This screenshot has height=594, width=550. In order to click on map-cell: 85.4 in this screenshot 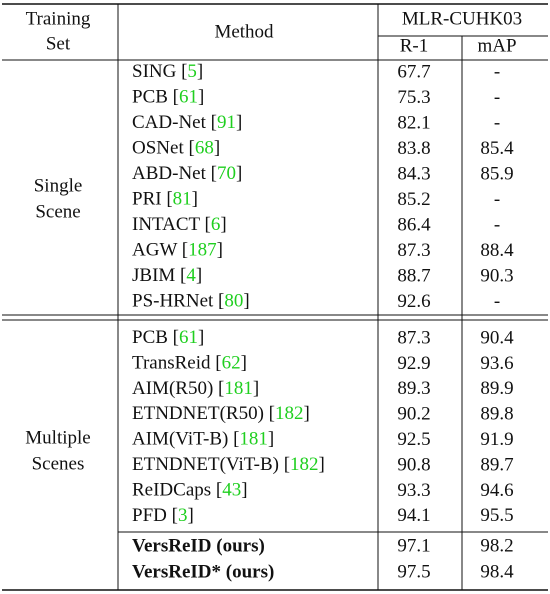, I will do `click(497, 148)`.